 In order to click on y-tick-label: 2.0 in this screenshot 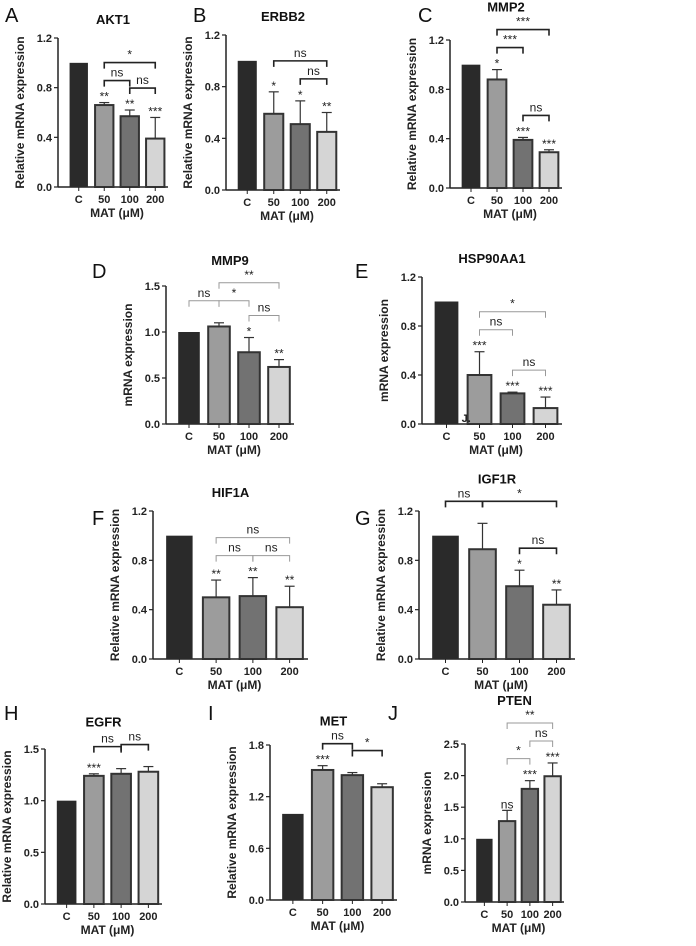, I will do `click(451, 777)`.